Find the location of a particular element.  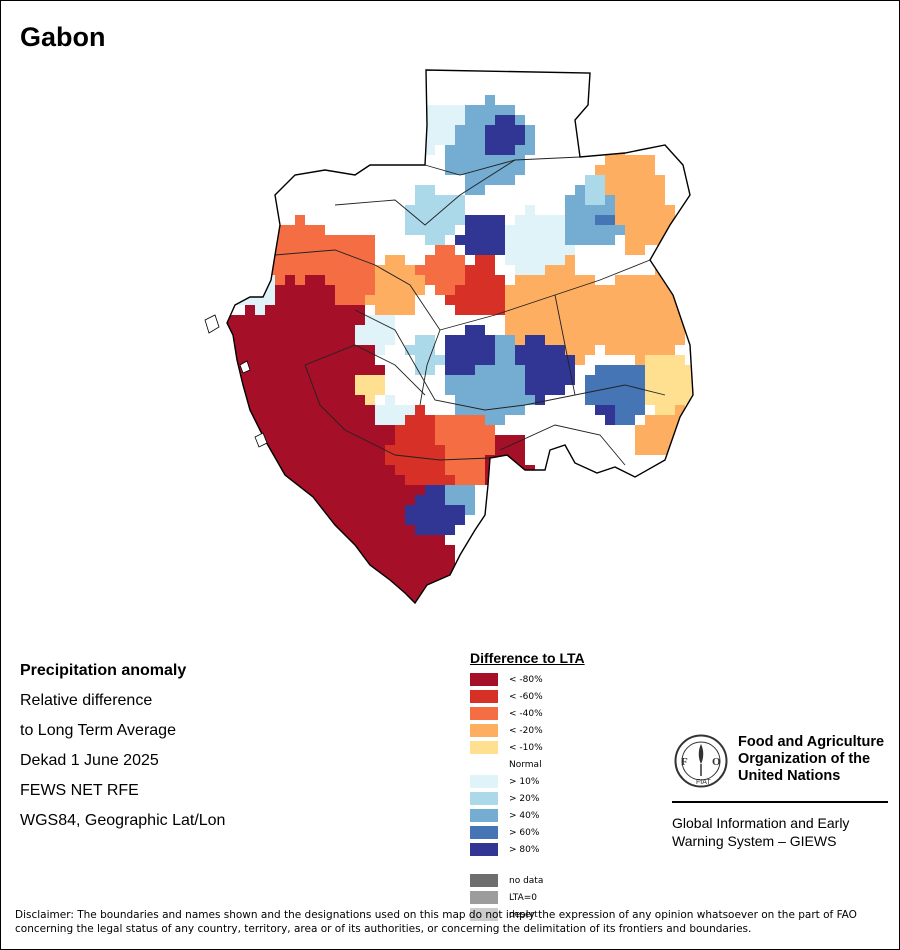

legend-label: LTA=0 is located at coordinates (523, 897).